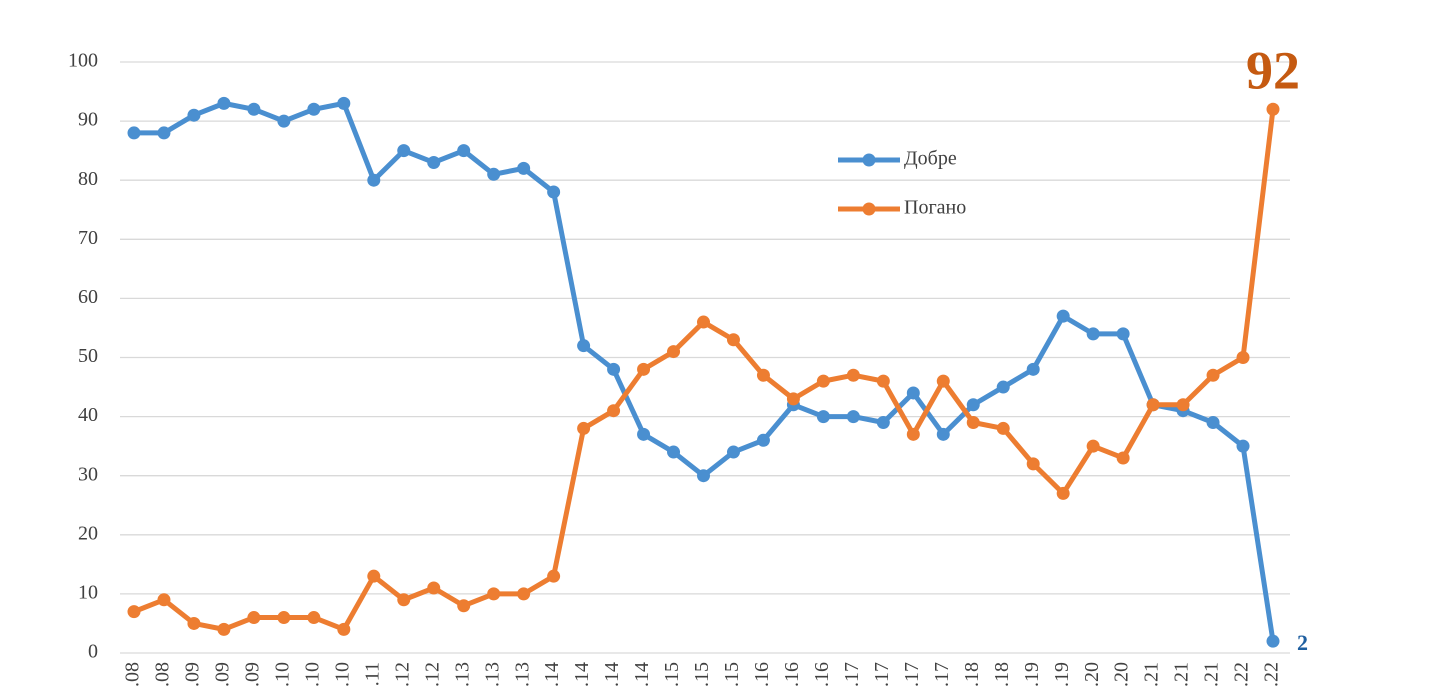 This screenshot has height=700, width=1440. I want to click on y-tick-label: 40, so click(88, 415).